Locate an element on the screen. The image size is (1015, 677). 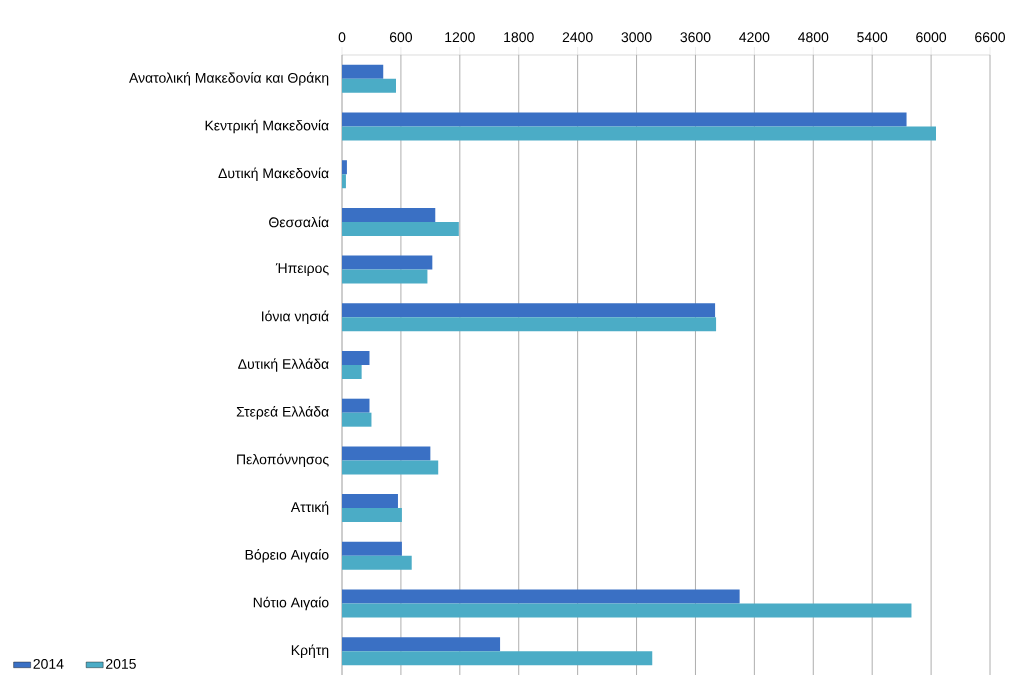
x-tick-label: 4200 is located at coordinates (754, 37).